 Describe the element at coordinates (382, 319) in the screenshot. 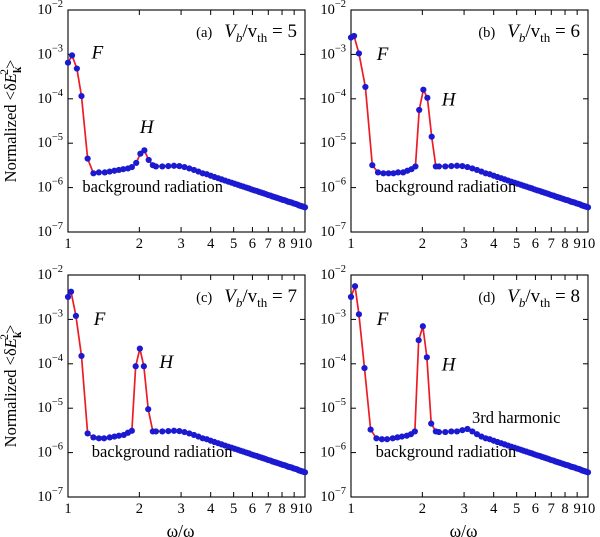

I see `annotation-f: F` at that location.